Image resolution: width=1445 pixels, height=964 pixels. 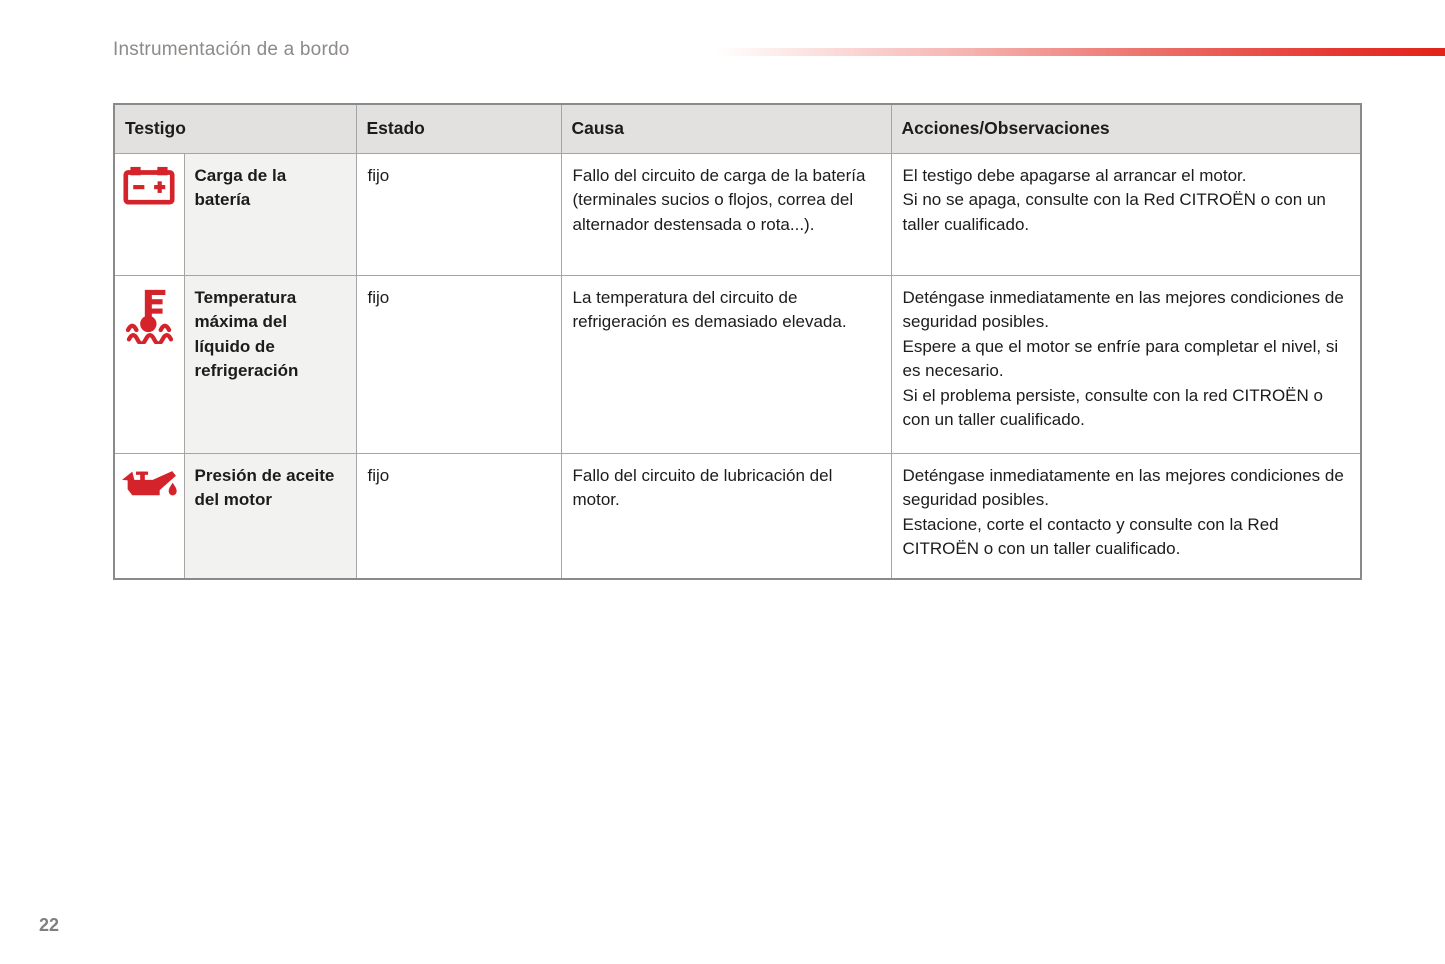 I want to click on page-title: Instrumentación de a bordo, so click(x=231, y=49).